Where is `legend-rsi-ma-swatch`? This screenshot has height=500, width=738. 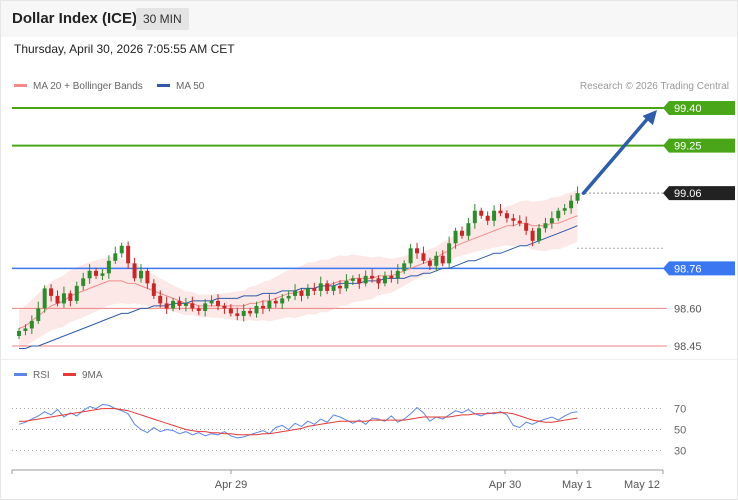
legend-rsi-ma-swatch is located at coordinates (69, 374).